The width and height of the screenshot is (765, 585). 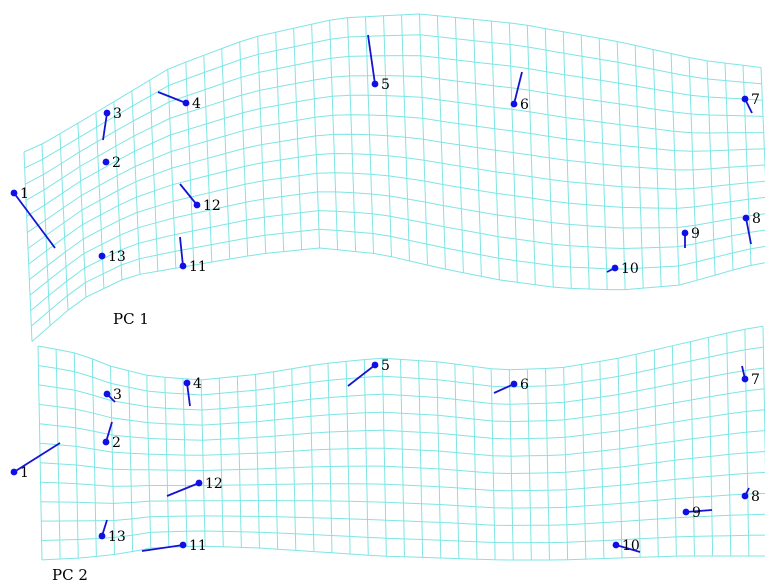 What do you see at coordinates (403, 553) in the screenshot?
I see `grid-row-line` at bounding box center [403, 553].